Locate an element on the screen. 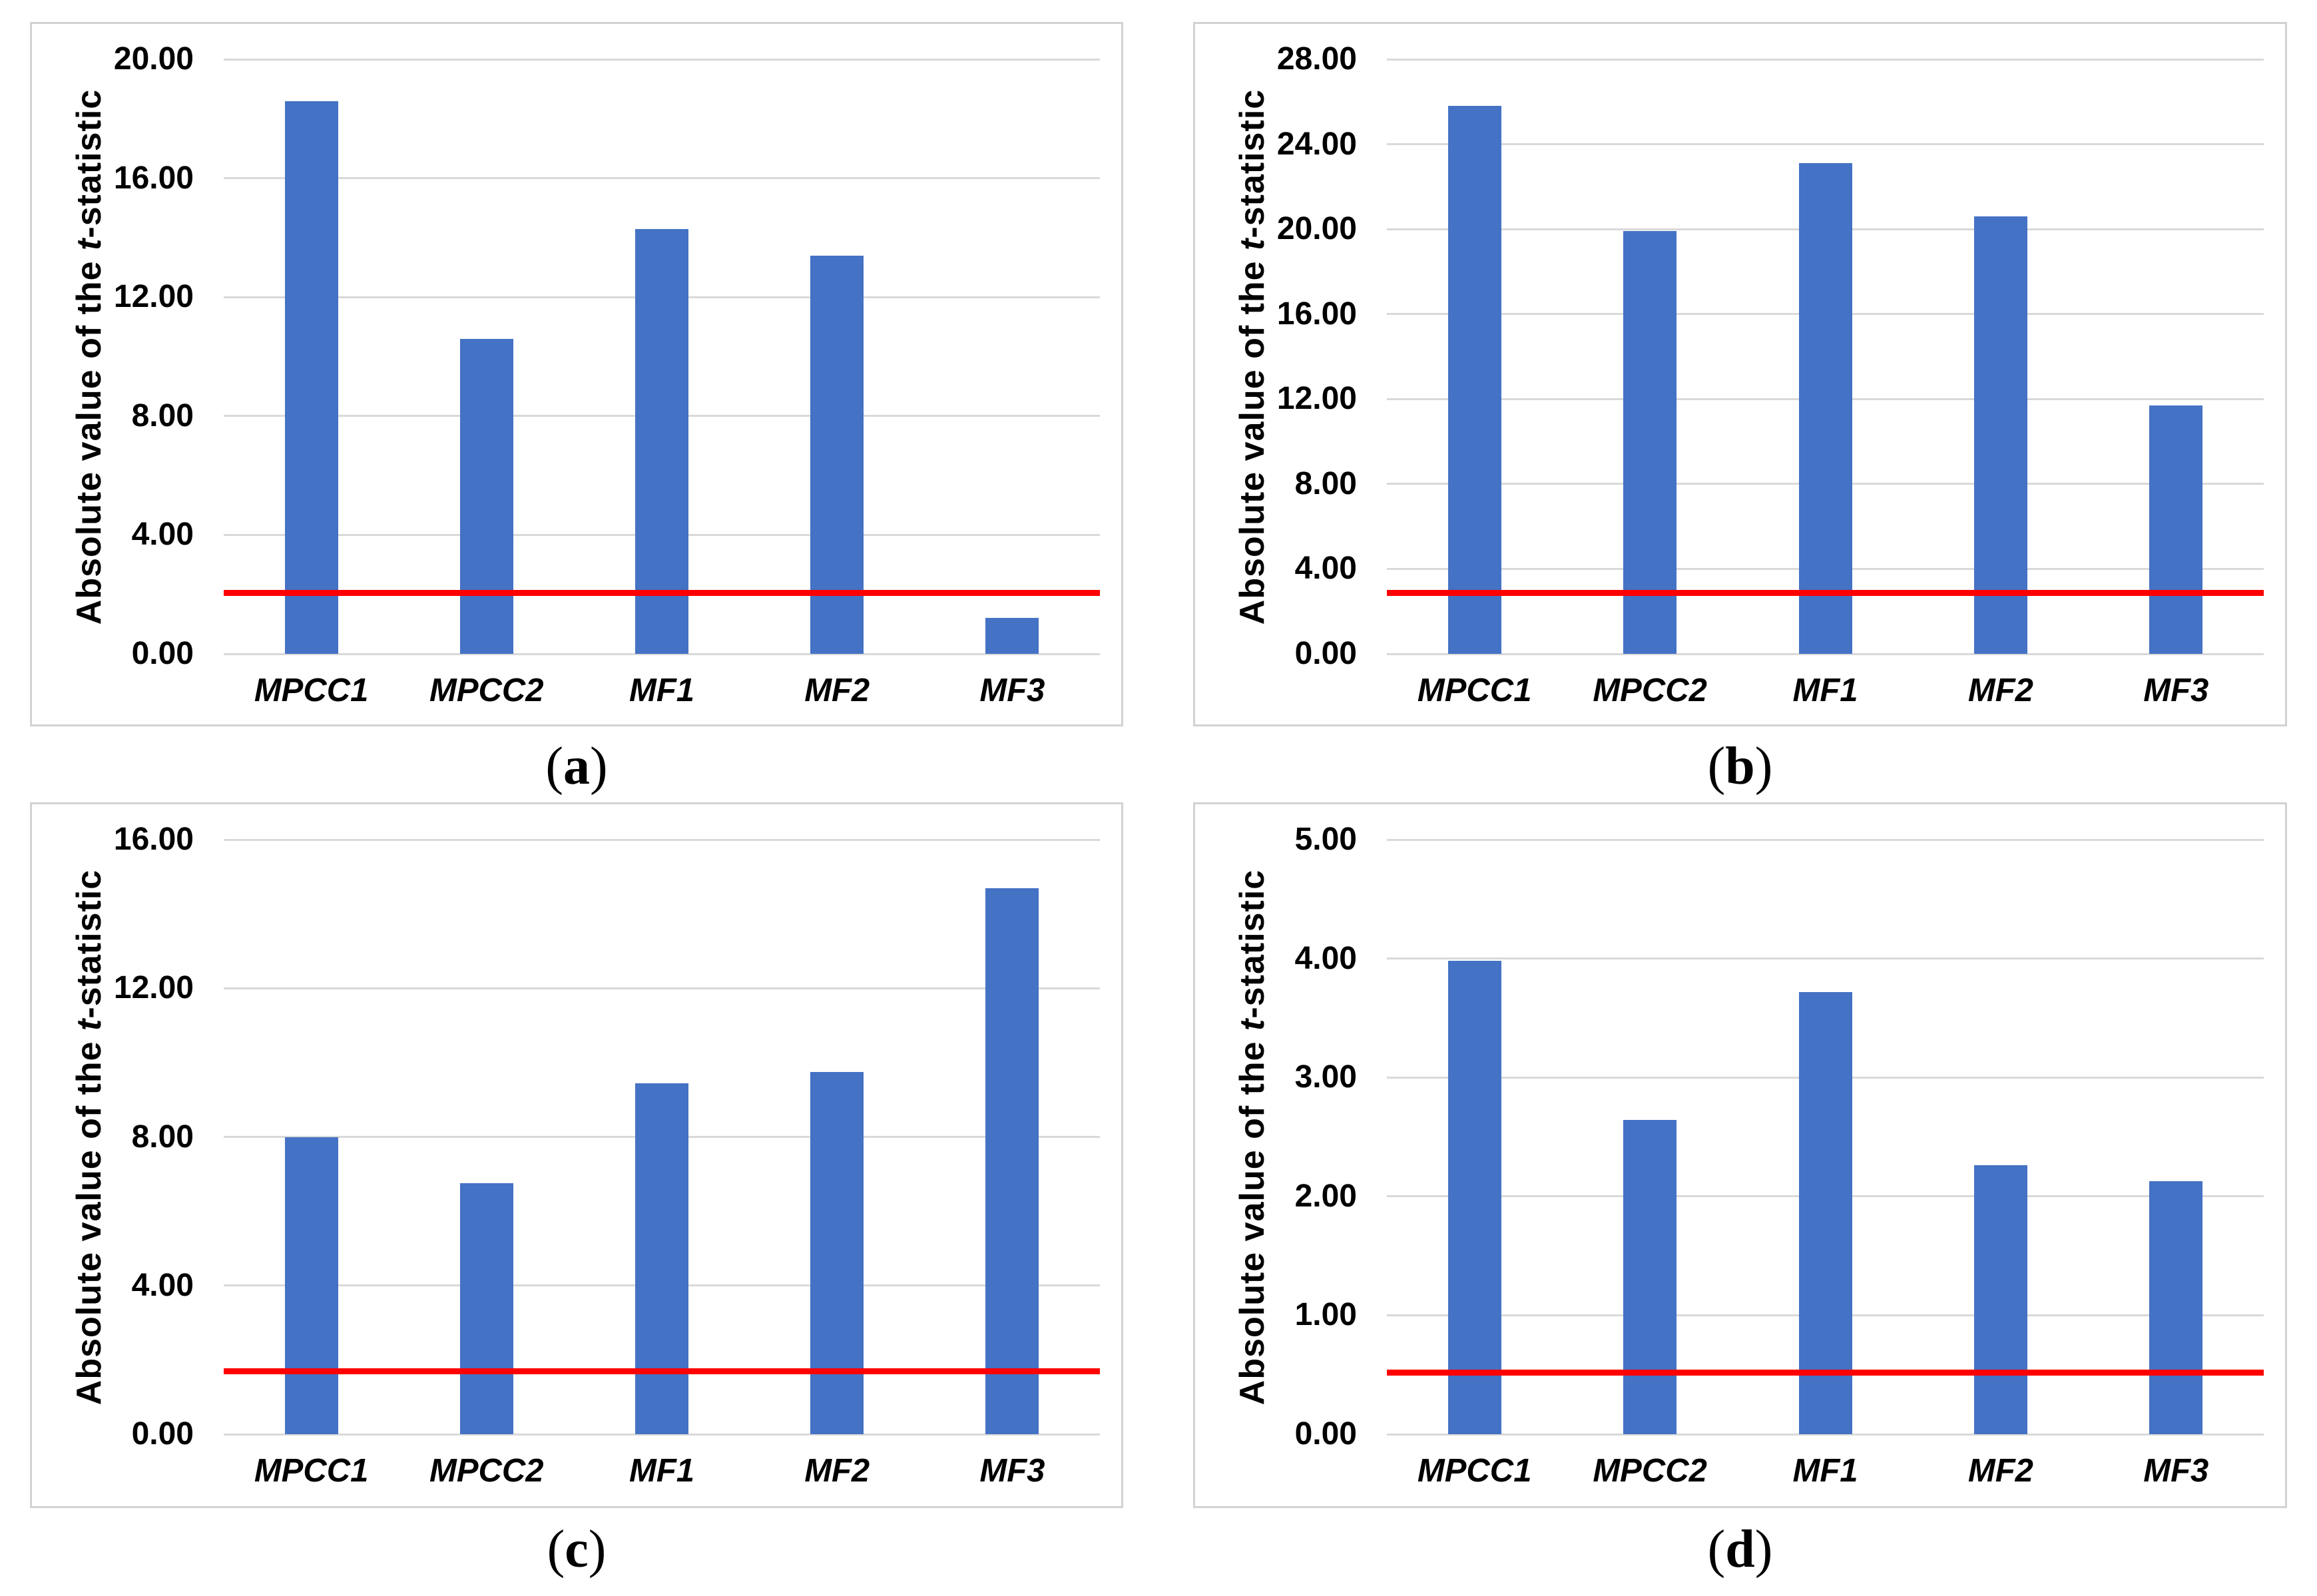  y-tick-label: 28.00 is located at coordinates (1316, 59).